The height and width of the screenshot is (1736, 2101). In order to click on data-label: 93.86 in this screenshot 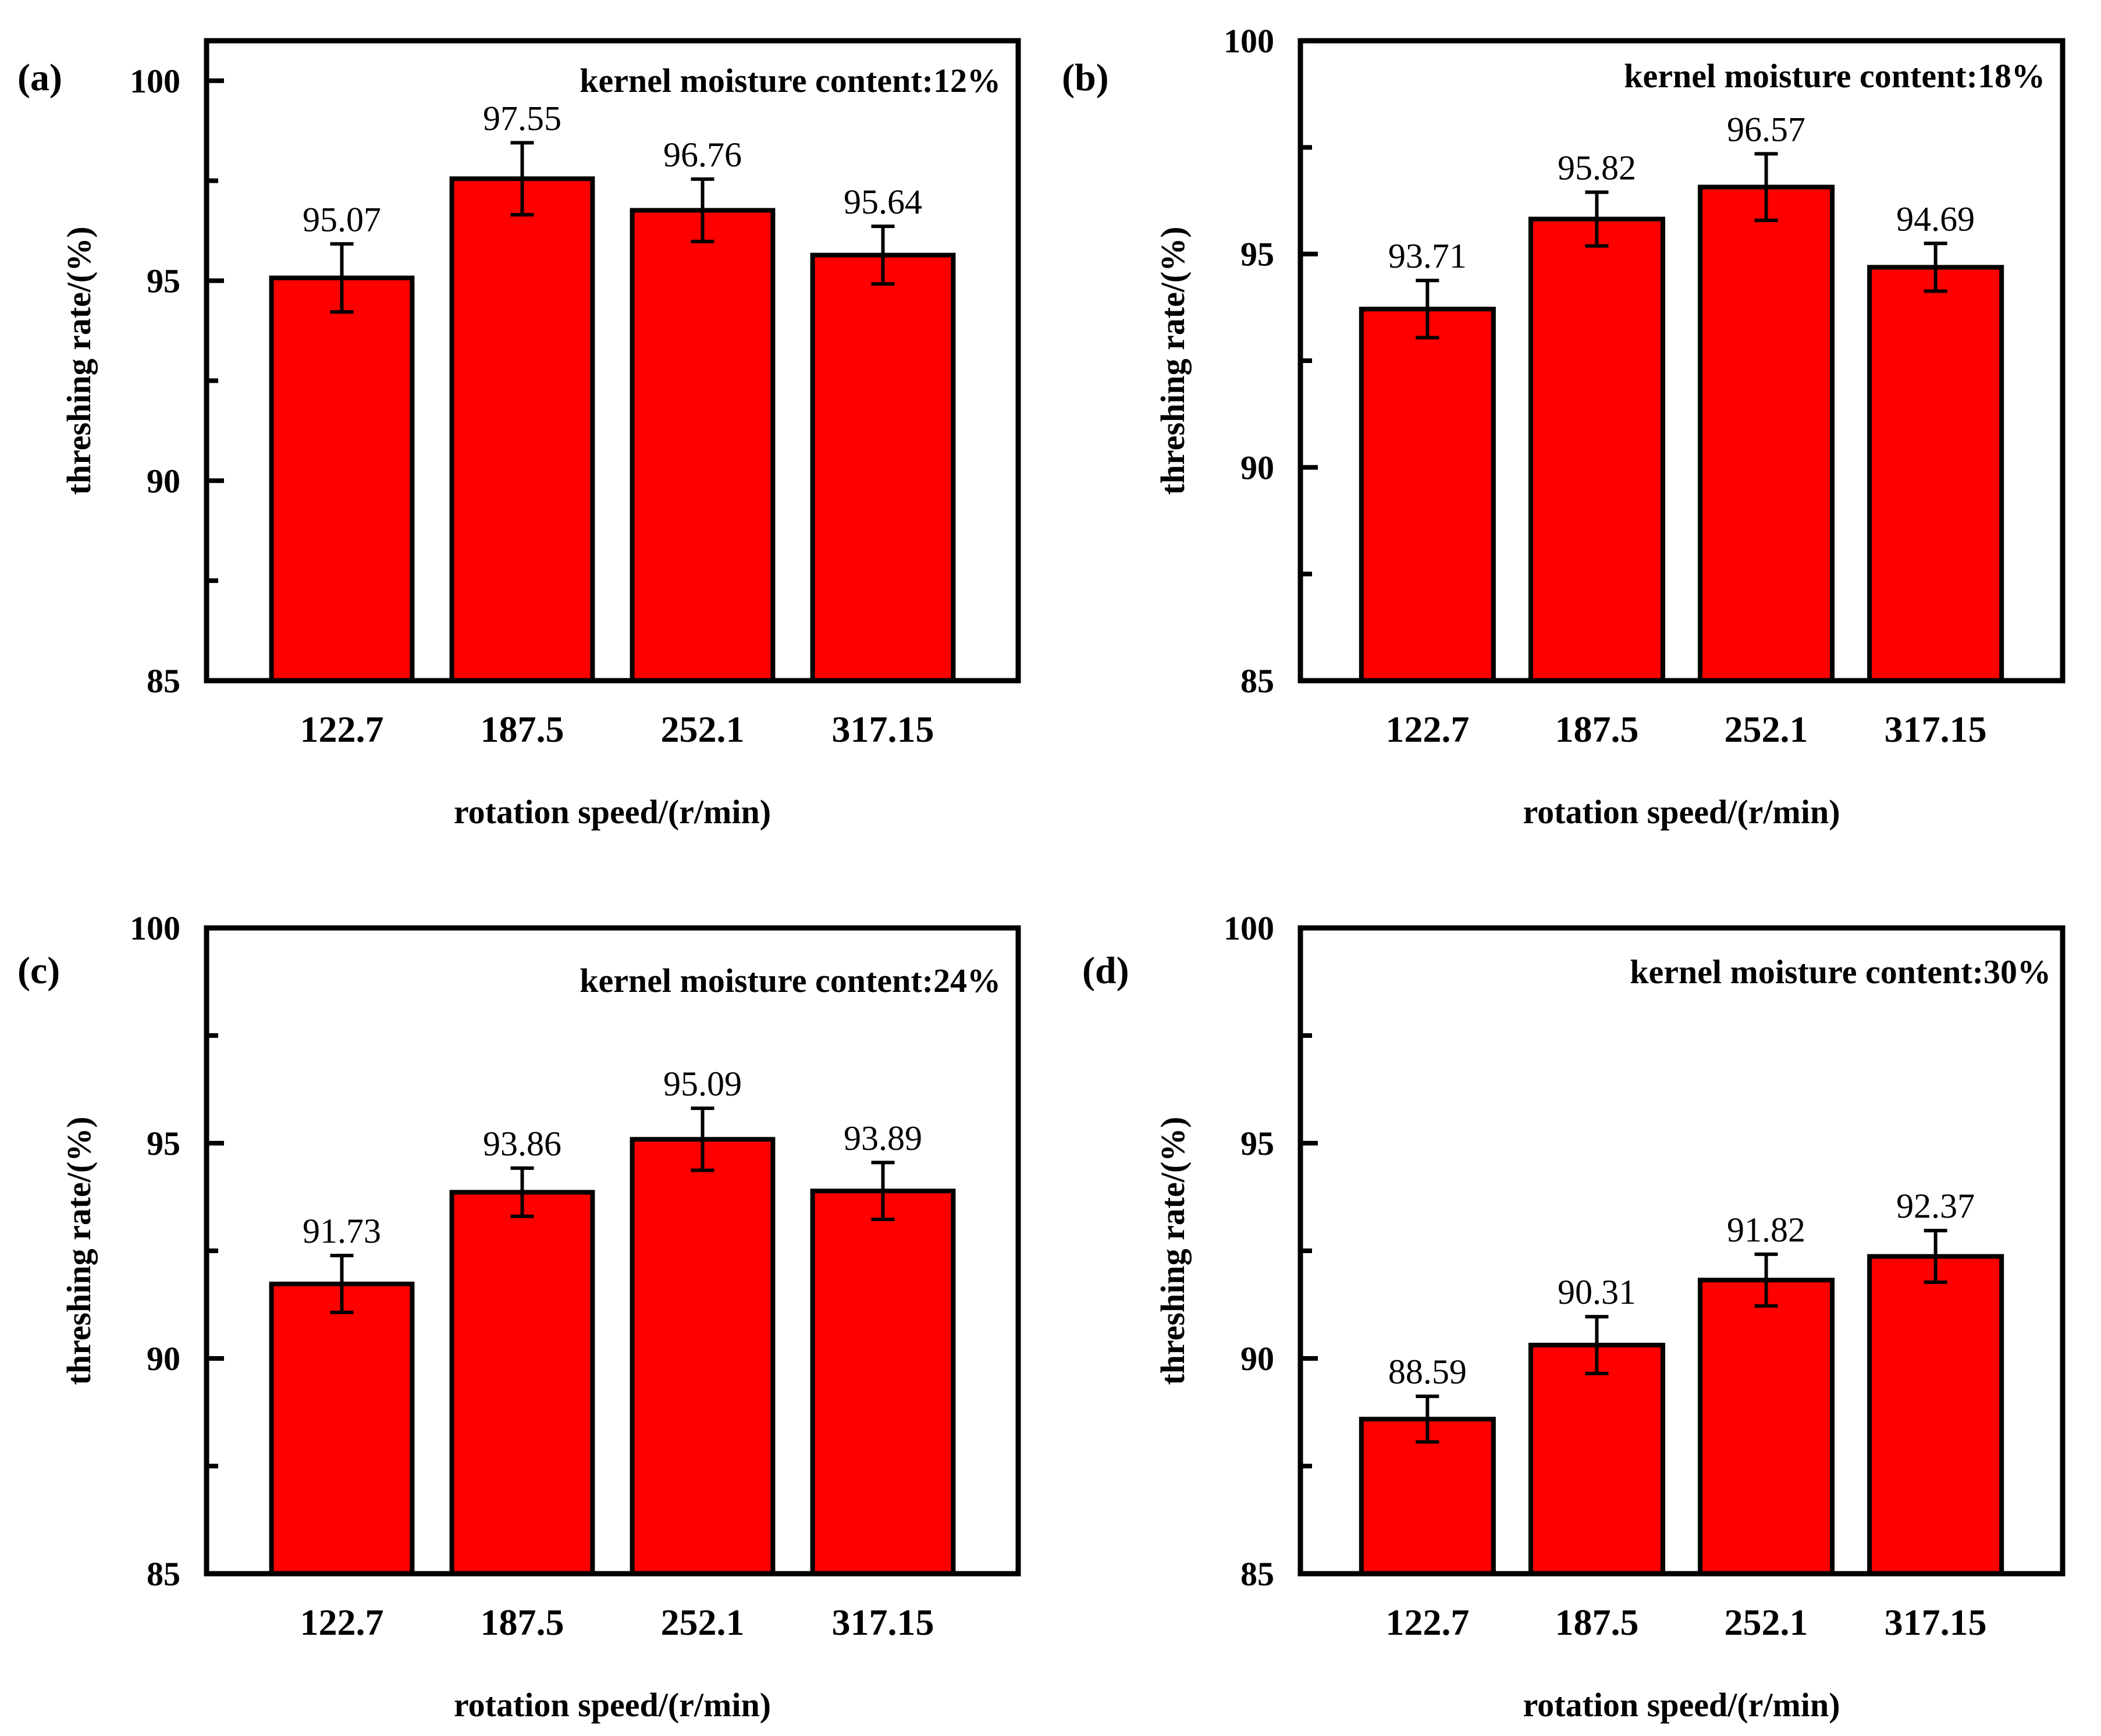, I will do `click(522, 1144)`.